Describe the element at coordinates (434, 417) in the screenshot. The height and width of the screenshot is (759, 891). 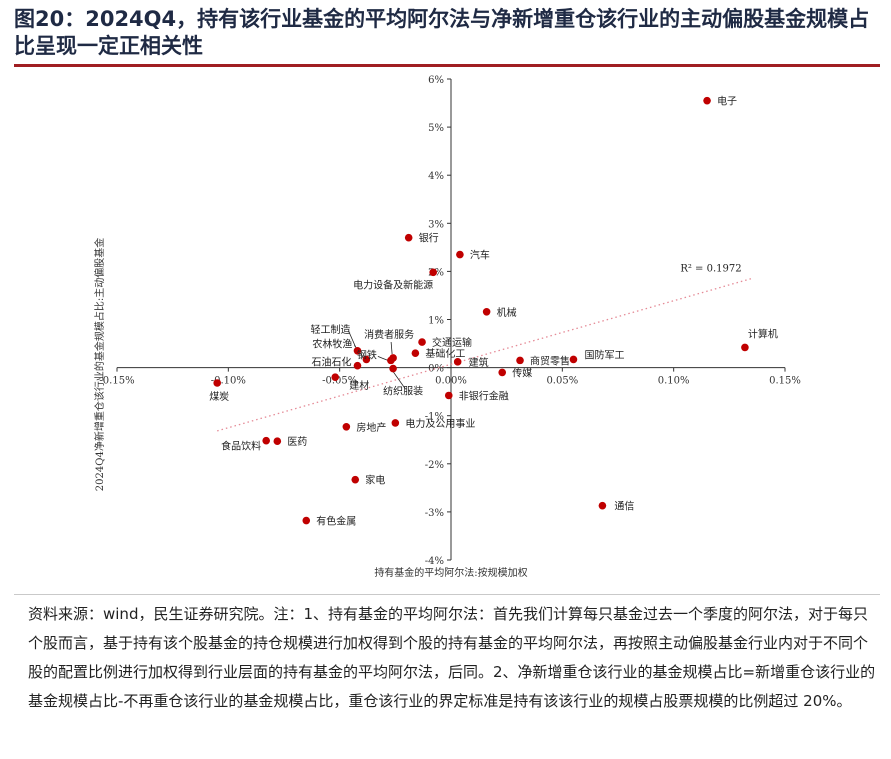
I see `y-tick-label: -1%` at that location.